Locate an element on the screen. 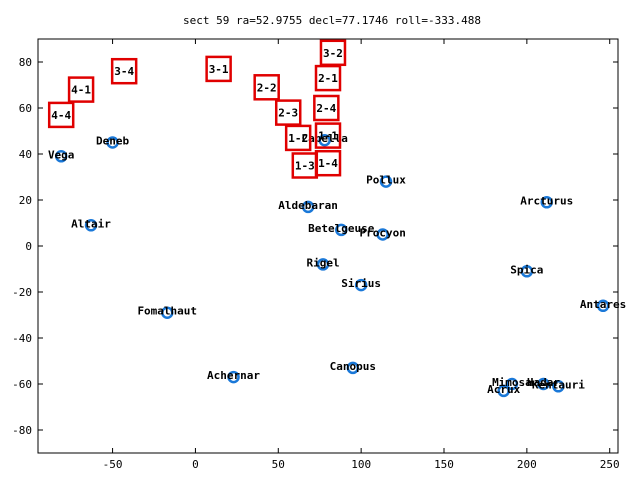 Image resolution: width=640 pixels, height=480 pixels. star-label: Achernar is located at coordinates (233, 375).